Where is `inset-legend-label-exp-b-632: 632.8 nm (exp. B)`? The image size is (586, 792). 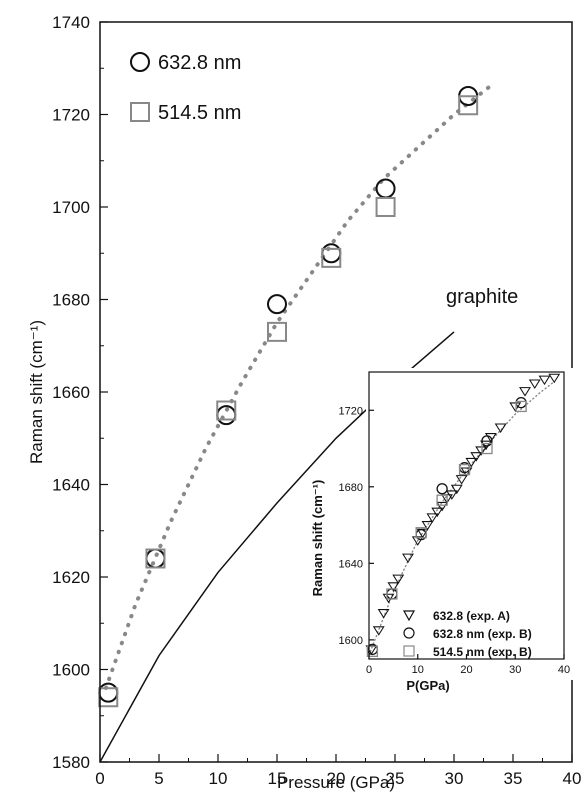 inset-legend-label-exp-b-632: 632.8 nm (exp. B) is located at coordinates (482, 634).